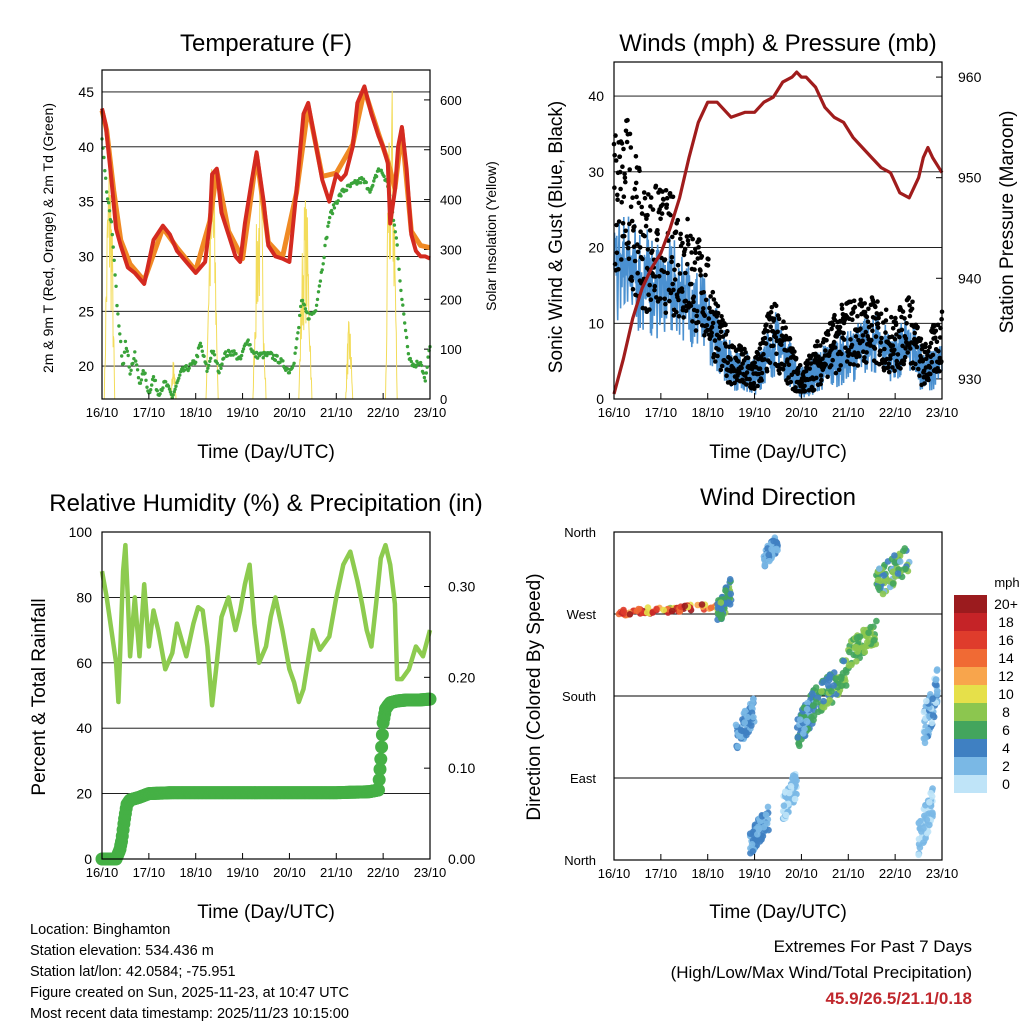 Image resolution: width=1024 pixels, height=1025 pixels. What do you see at coordinates (661, 873) in the screenshot?
I see `wind-direction-xtick-label: 17/10` at bounding box center [661, 873].